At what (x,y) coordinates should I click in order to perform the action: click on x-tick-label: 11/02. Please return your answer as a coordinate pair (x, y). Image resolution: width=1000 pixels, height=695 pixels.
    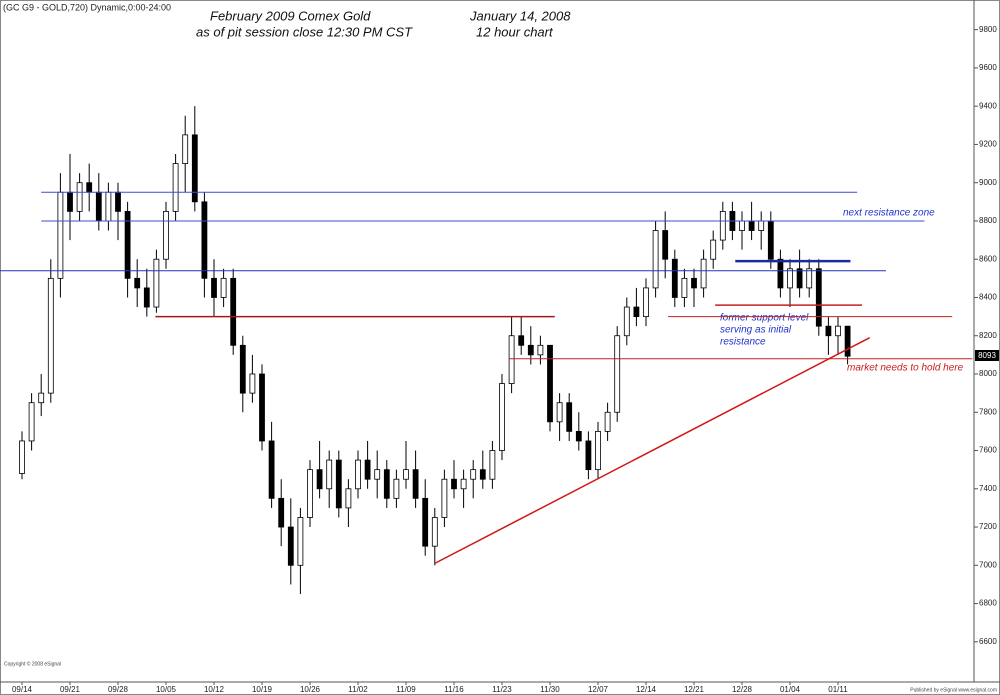
    Looking at the image, I should click on (358, 689).